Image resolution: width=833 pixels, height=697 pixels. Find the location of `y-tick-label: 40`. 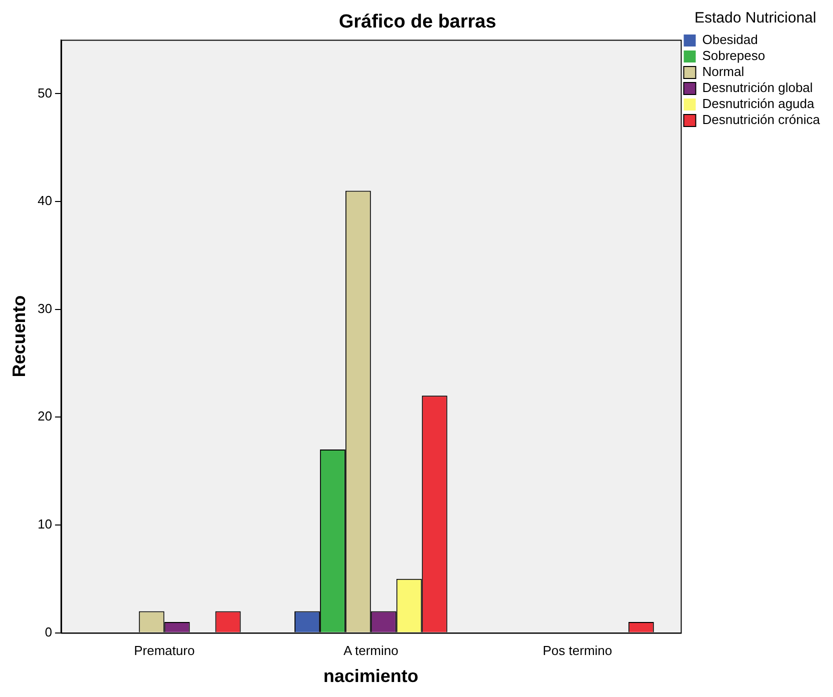

y-tick-label: 40 is located at coordinates (45, 200).